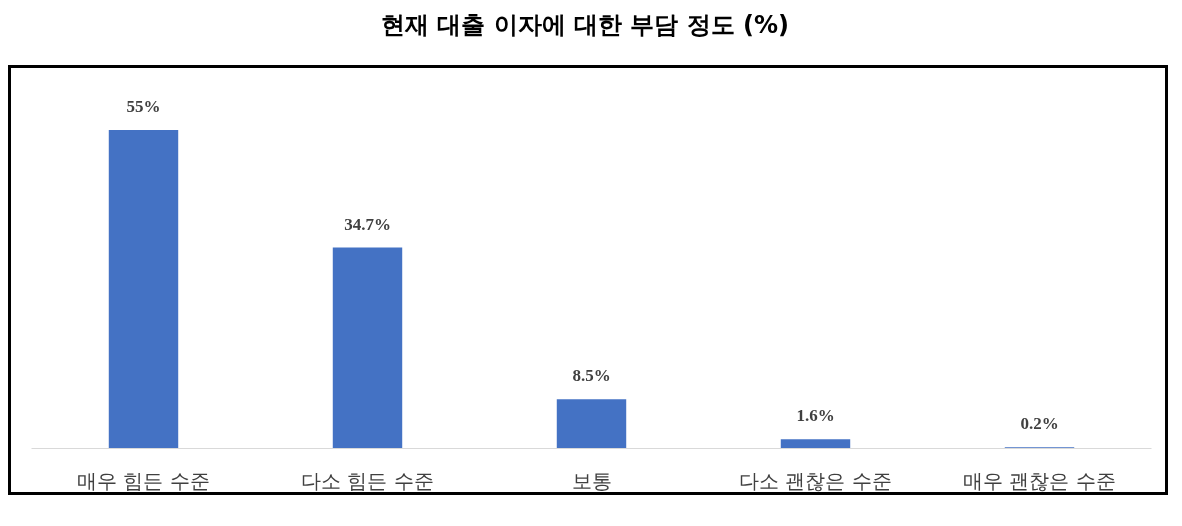  I want to click on x-tick-label: 다소 힘든 수준, so click(367, 480).